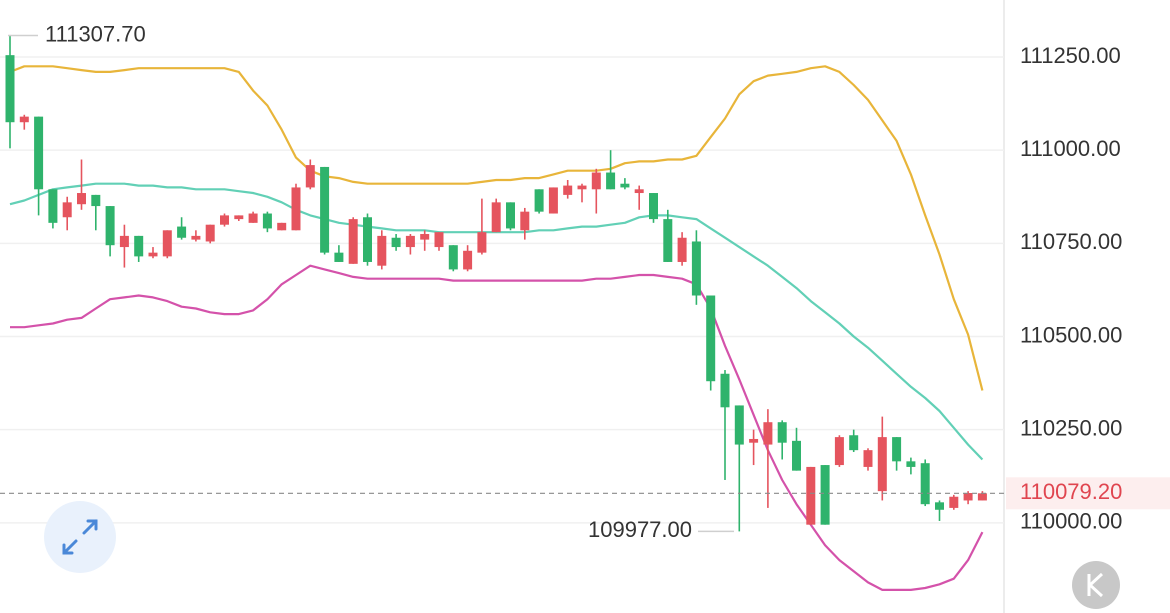 The height and width of the screenshot is (613, 1170). Describe the element at coordinates (1071, 521) in the screenshot. I see `y-tick-label: 110000.00` at that location.